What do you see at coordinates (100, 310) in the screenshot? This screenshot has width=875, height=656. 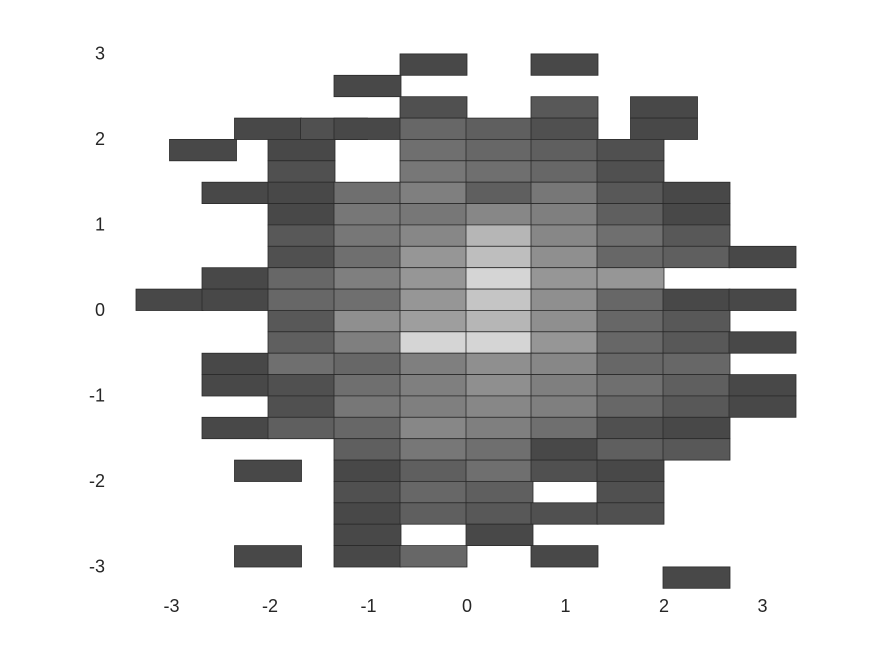 I see `y-tick-label: 0` at bounding box center [100, 310].